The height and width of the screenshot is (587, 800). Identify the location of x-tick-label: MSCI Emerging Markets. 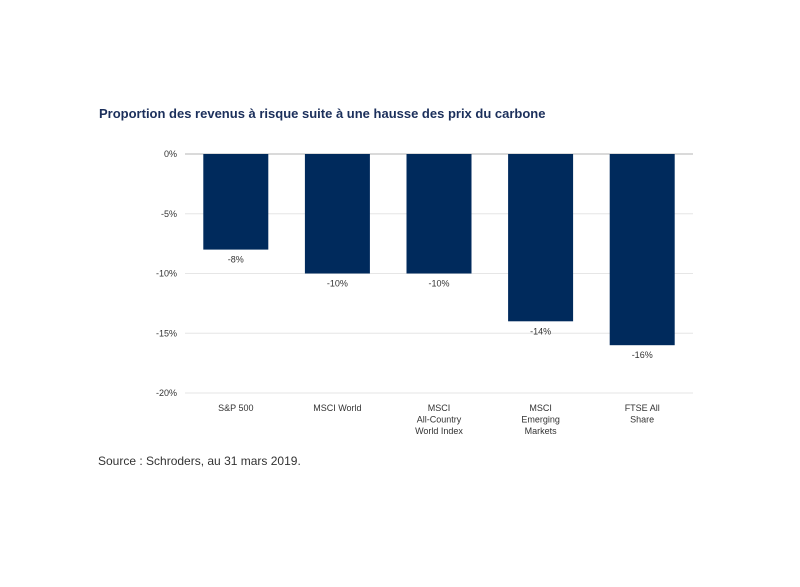
(540, 419).